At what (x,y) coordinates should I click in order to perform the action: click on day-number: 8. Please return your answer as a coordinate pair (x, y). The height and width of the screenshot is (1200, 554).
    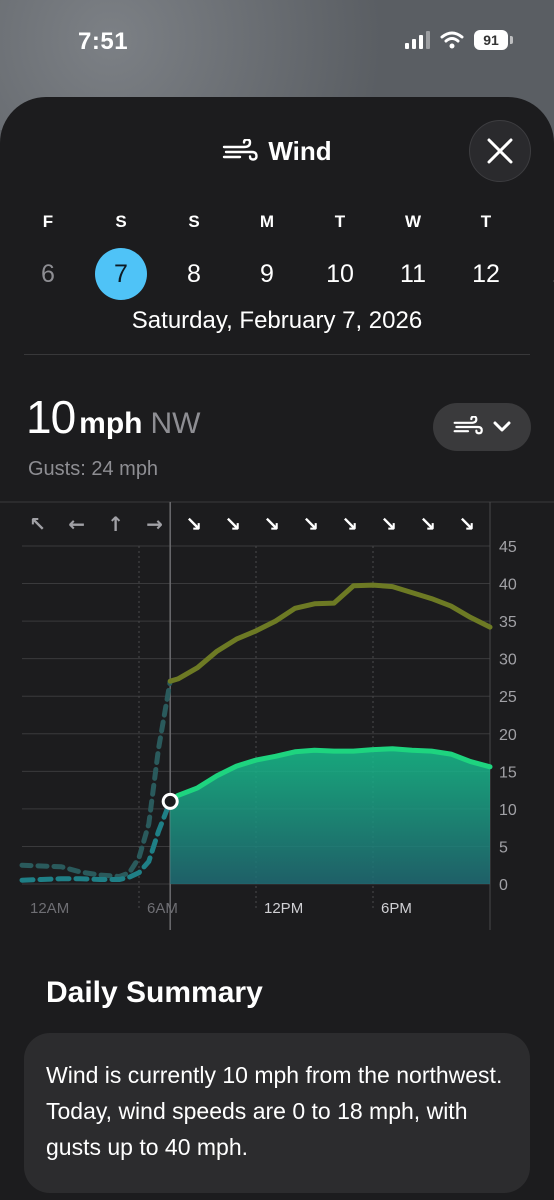
    Looking at the image, I should click on (194, 274).